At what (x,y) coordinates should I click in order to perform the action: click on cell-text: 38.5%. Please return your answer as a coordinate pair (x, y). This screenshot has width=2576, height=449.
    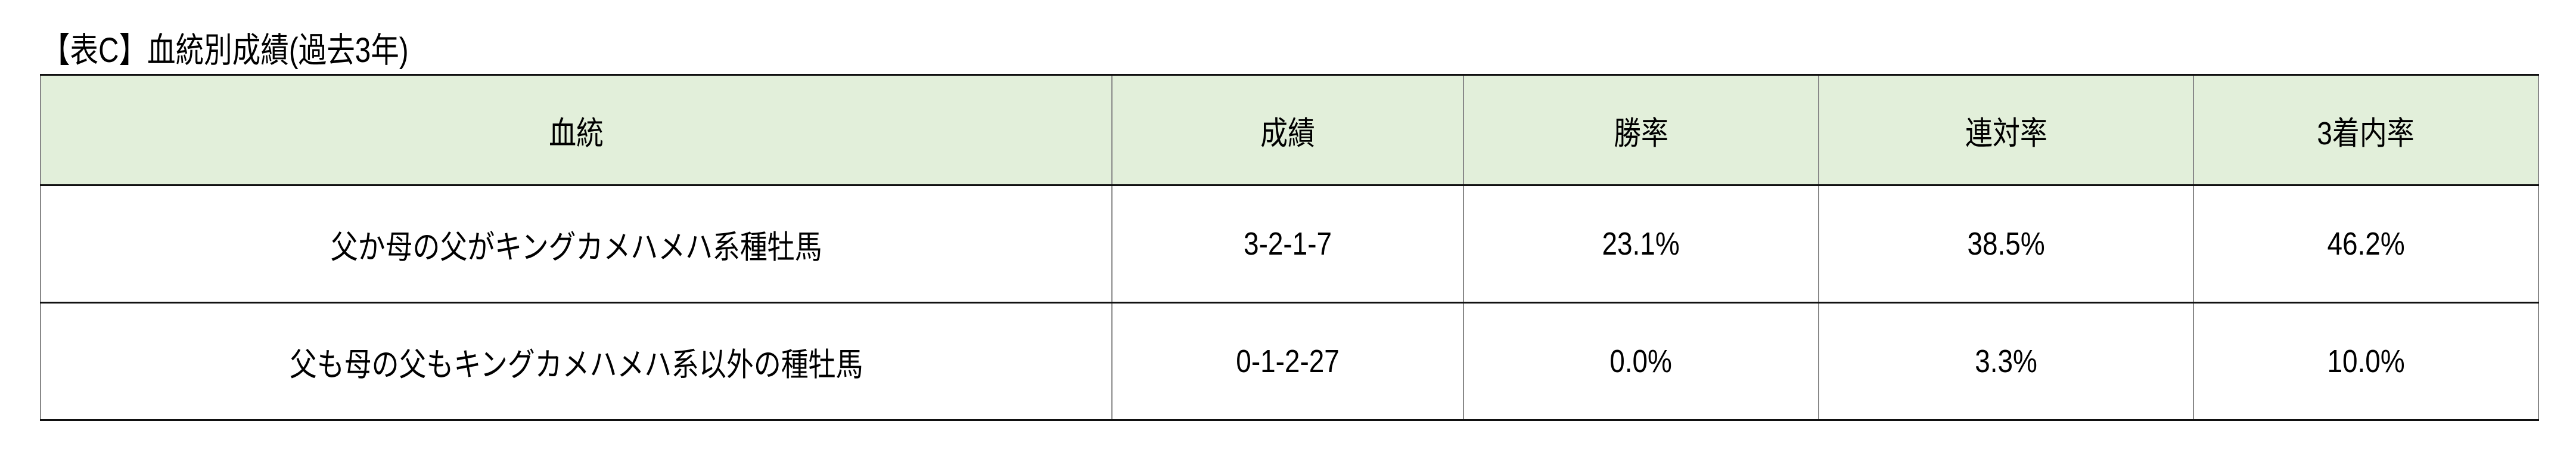
    Looking at the image, I should click on (2006, 244).